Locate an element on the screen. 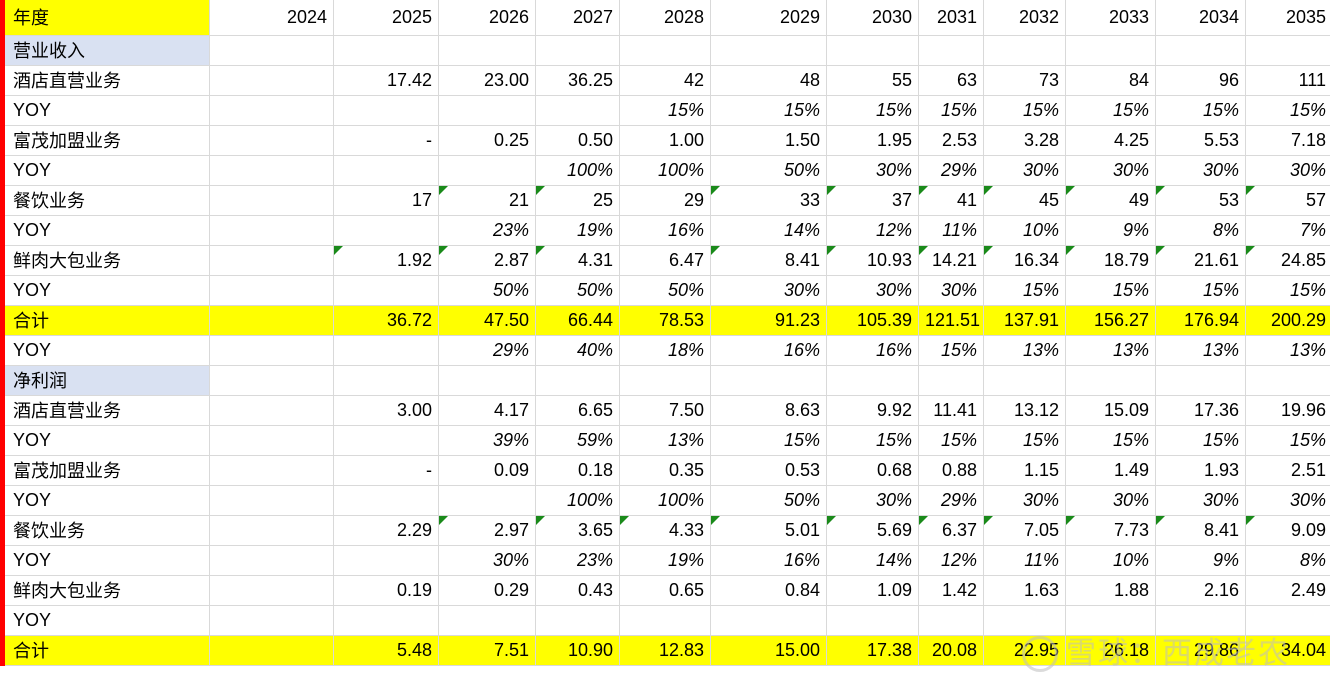 The height and width of the screenshot is (690, 1330). value-cell: 1.42 is located at coordinates (951, 590).